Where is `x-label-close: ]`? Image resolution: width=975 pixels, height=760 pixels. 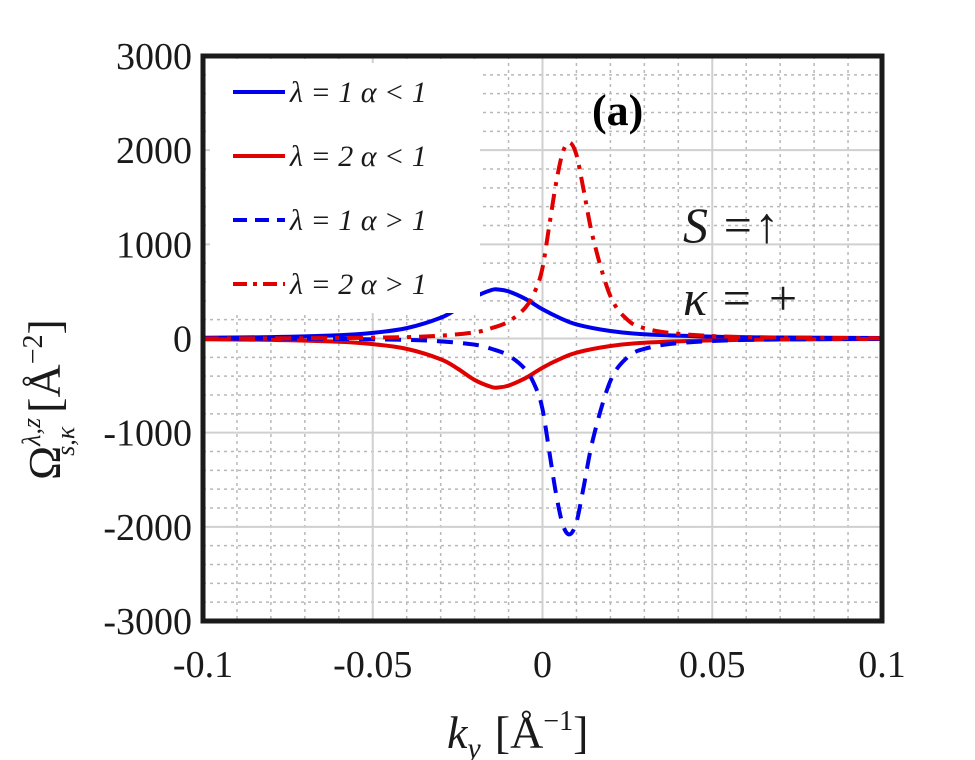
x-label-close: ] is located at coordinates (580, 732).